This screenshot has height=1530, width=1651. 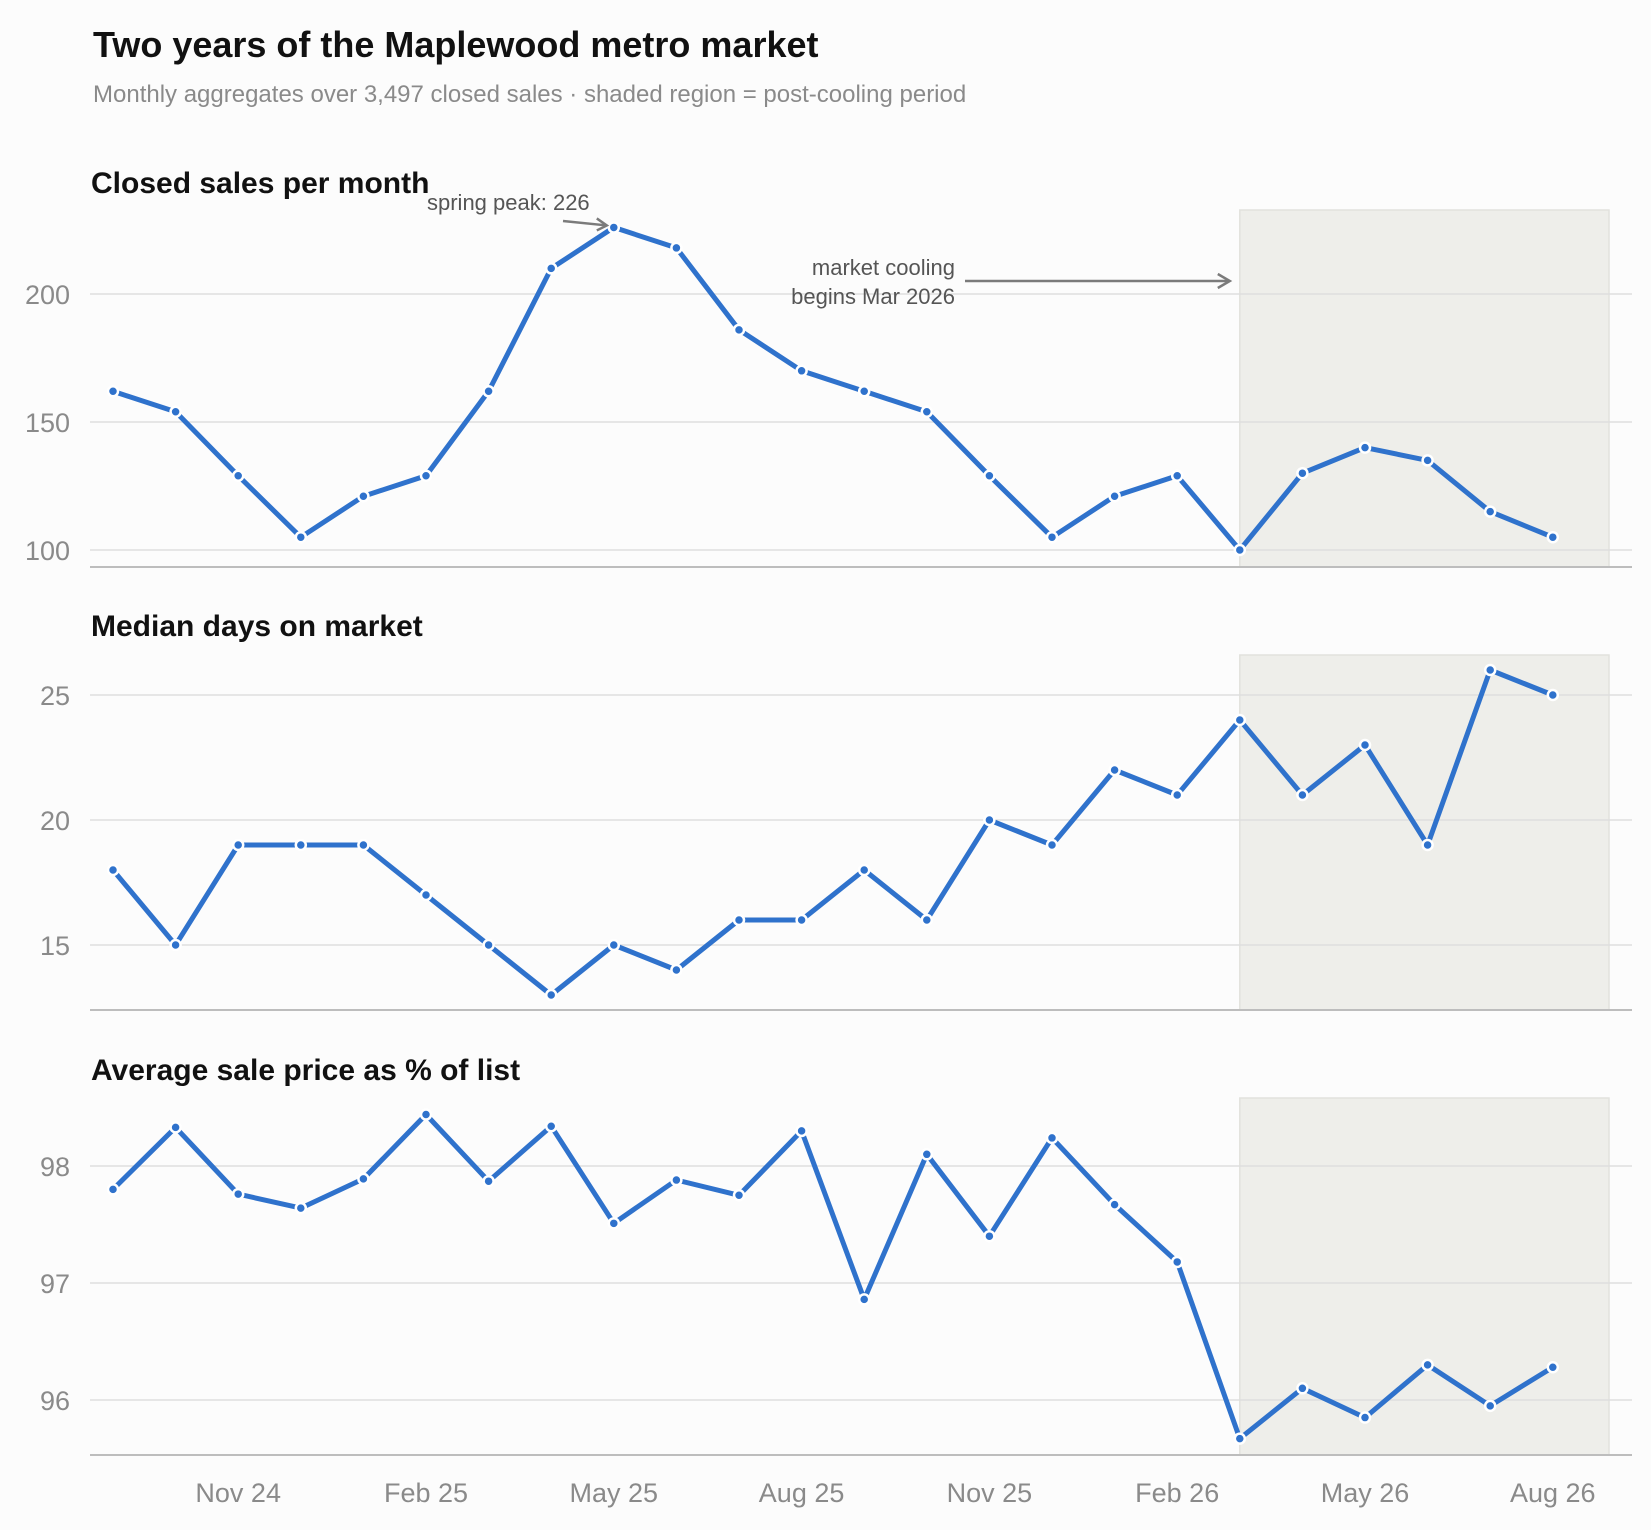 What do you see at coordinates (55, 946) in the screenshot?
I see `y-tick-label: 15` at bounding box center [55, 946].